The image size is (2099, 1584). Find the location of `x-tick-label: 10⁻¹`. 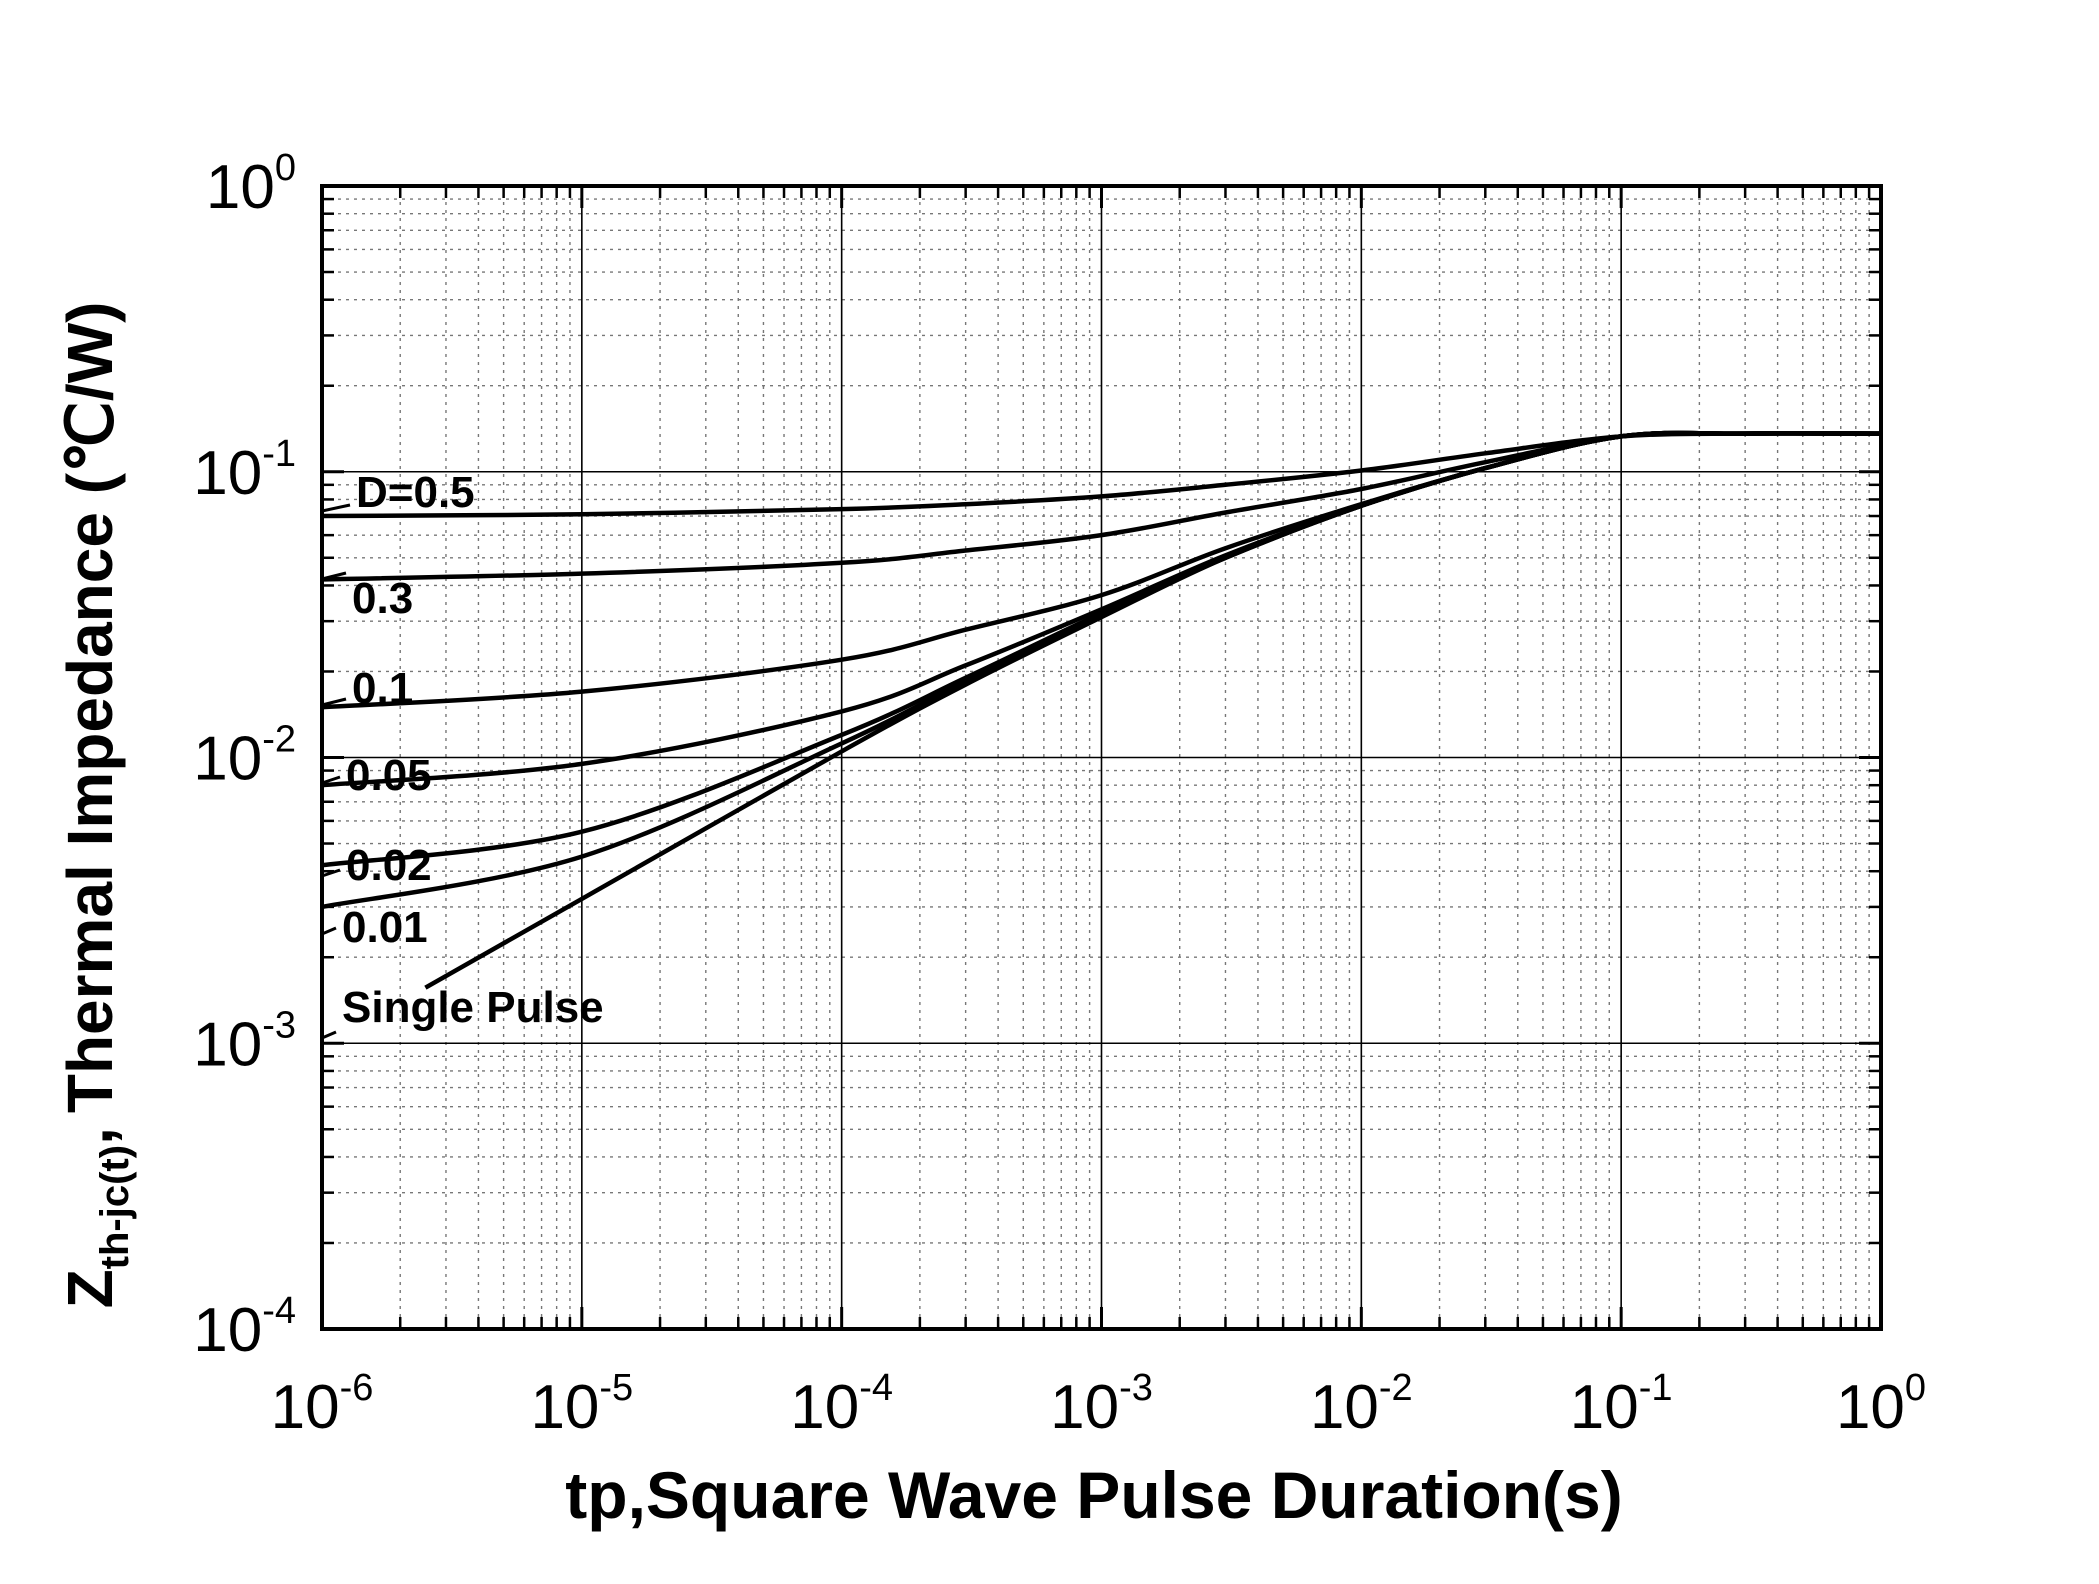

x-tick-label: 10⁻¹ is located at coordinates (1621, 1404).